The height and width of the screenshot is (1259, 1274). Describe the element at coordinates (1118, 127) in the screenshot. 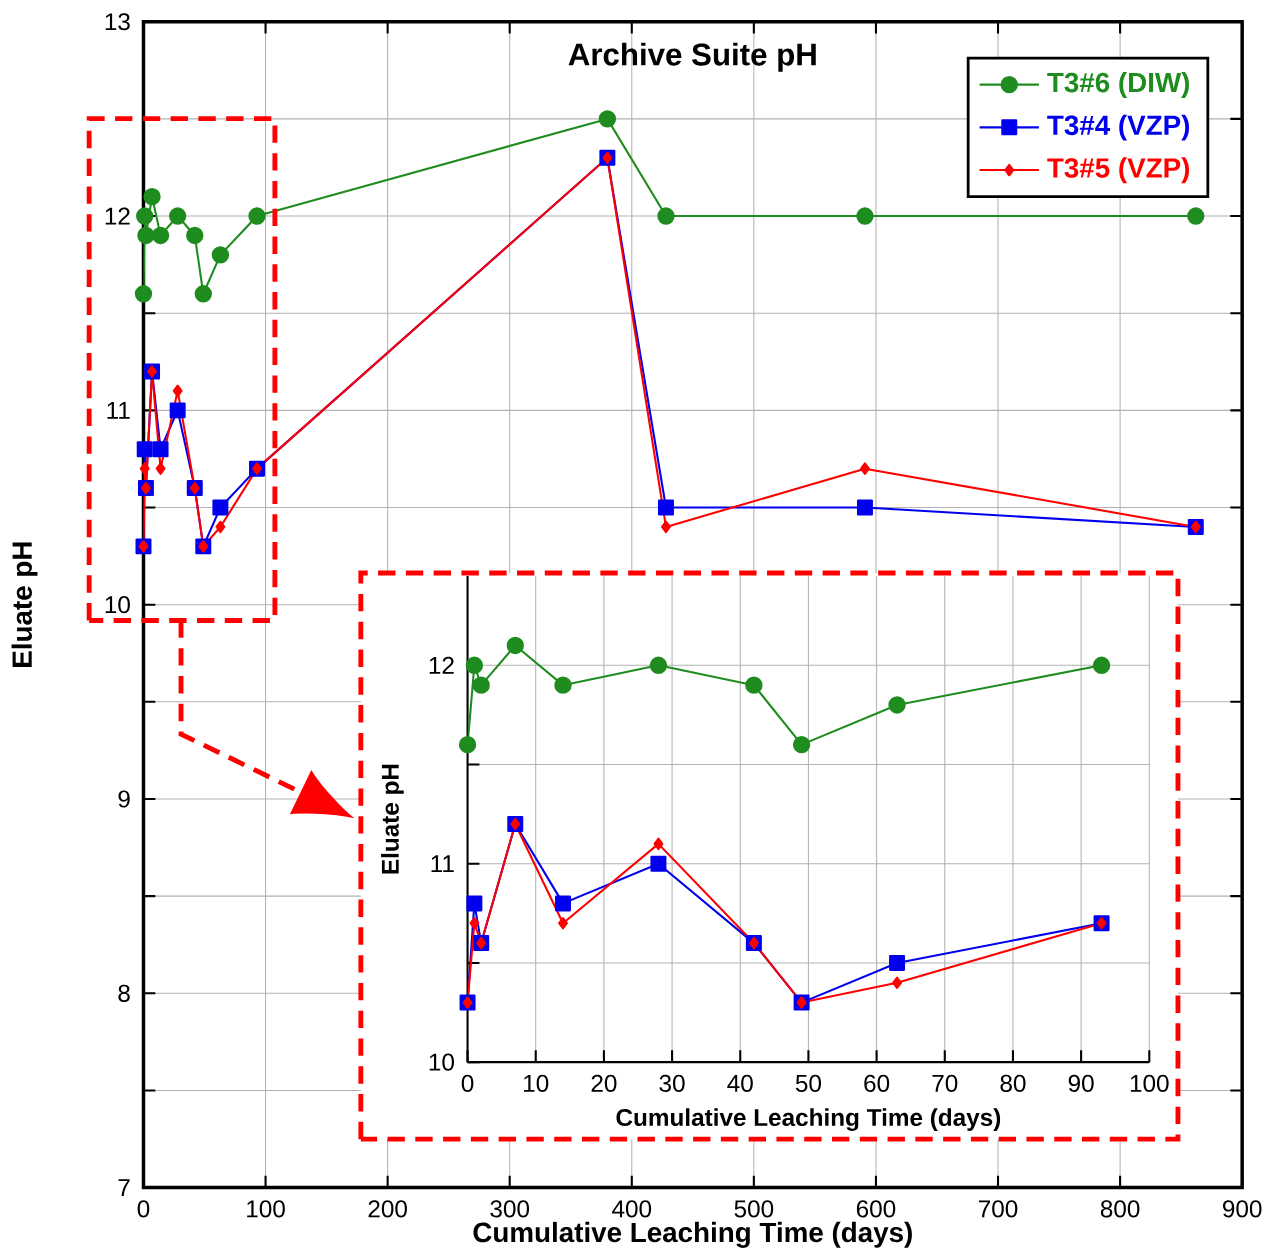

I see `legend-label: T3#4 (VZP)` at that location.